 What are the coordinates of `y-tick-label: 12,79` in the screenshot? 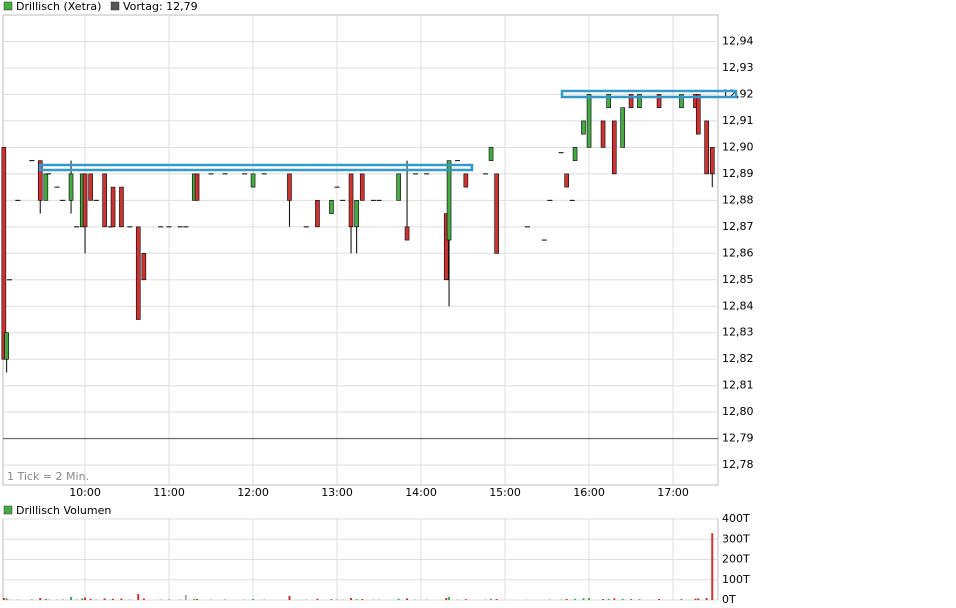 It's located at (738, 438).